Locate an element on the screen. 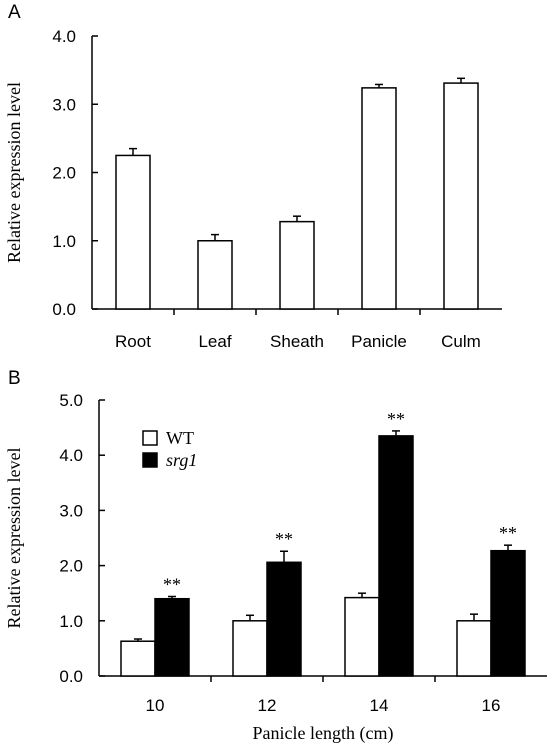  panel-letter: A is located at coordinates (14, 12).